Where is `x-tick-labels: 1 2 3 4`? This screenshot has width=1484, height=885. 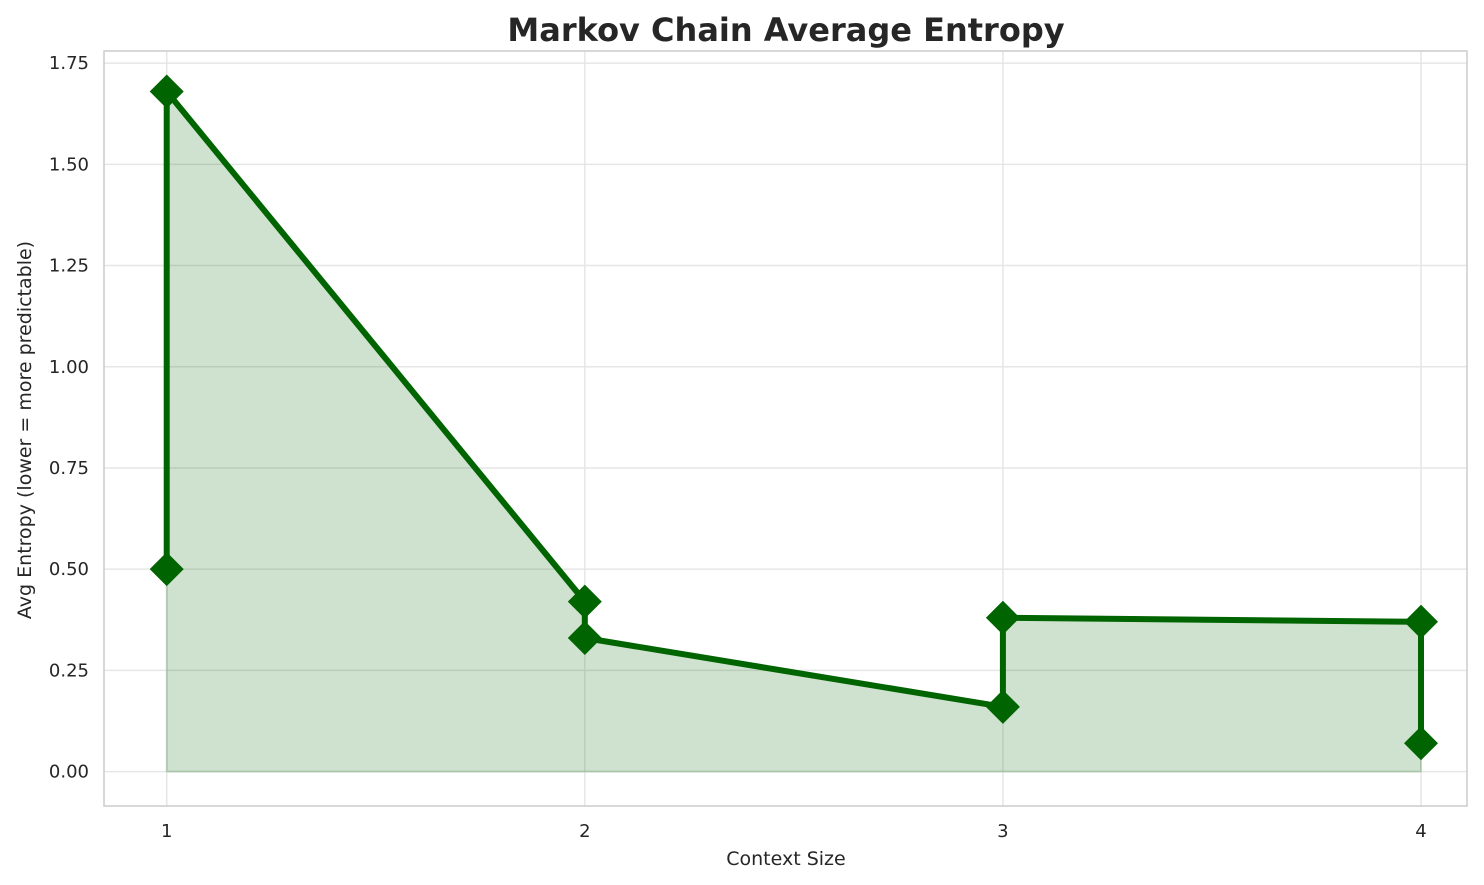 x-tick-labels: 1 2 3 4 is located at coordinates (794, 831).